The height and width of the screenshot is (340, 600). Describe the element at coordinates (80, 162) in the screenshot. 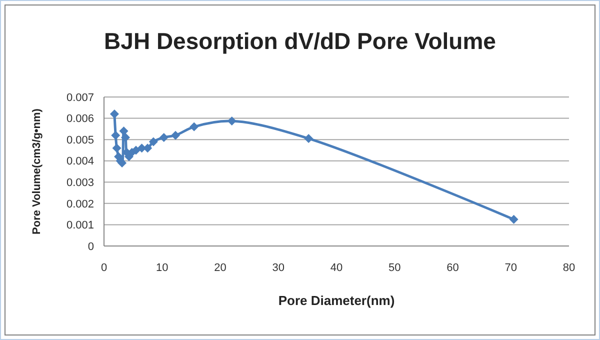

I see `y-tick-label: 0.004` at that location.